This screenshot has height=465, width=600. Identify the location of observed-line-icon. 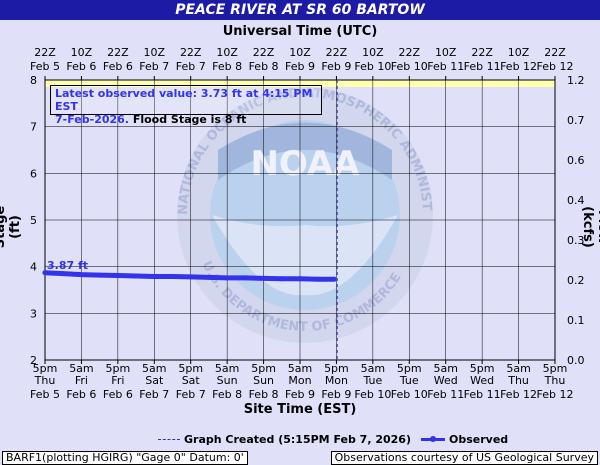
(432, 439).